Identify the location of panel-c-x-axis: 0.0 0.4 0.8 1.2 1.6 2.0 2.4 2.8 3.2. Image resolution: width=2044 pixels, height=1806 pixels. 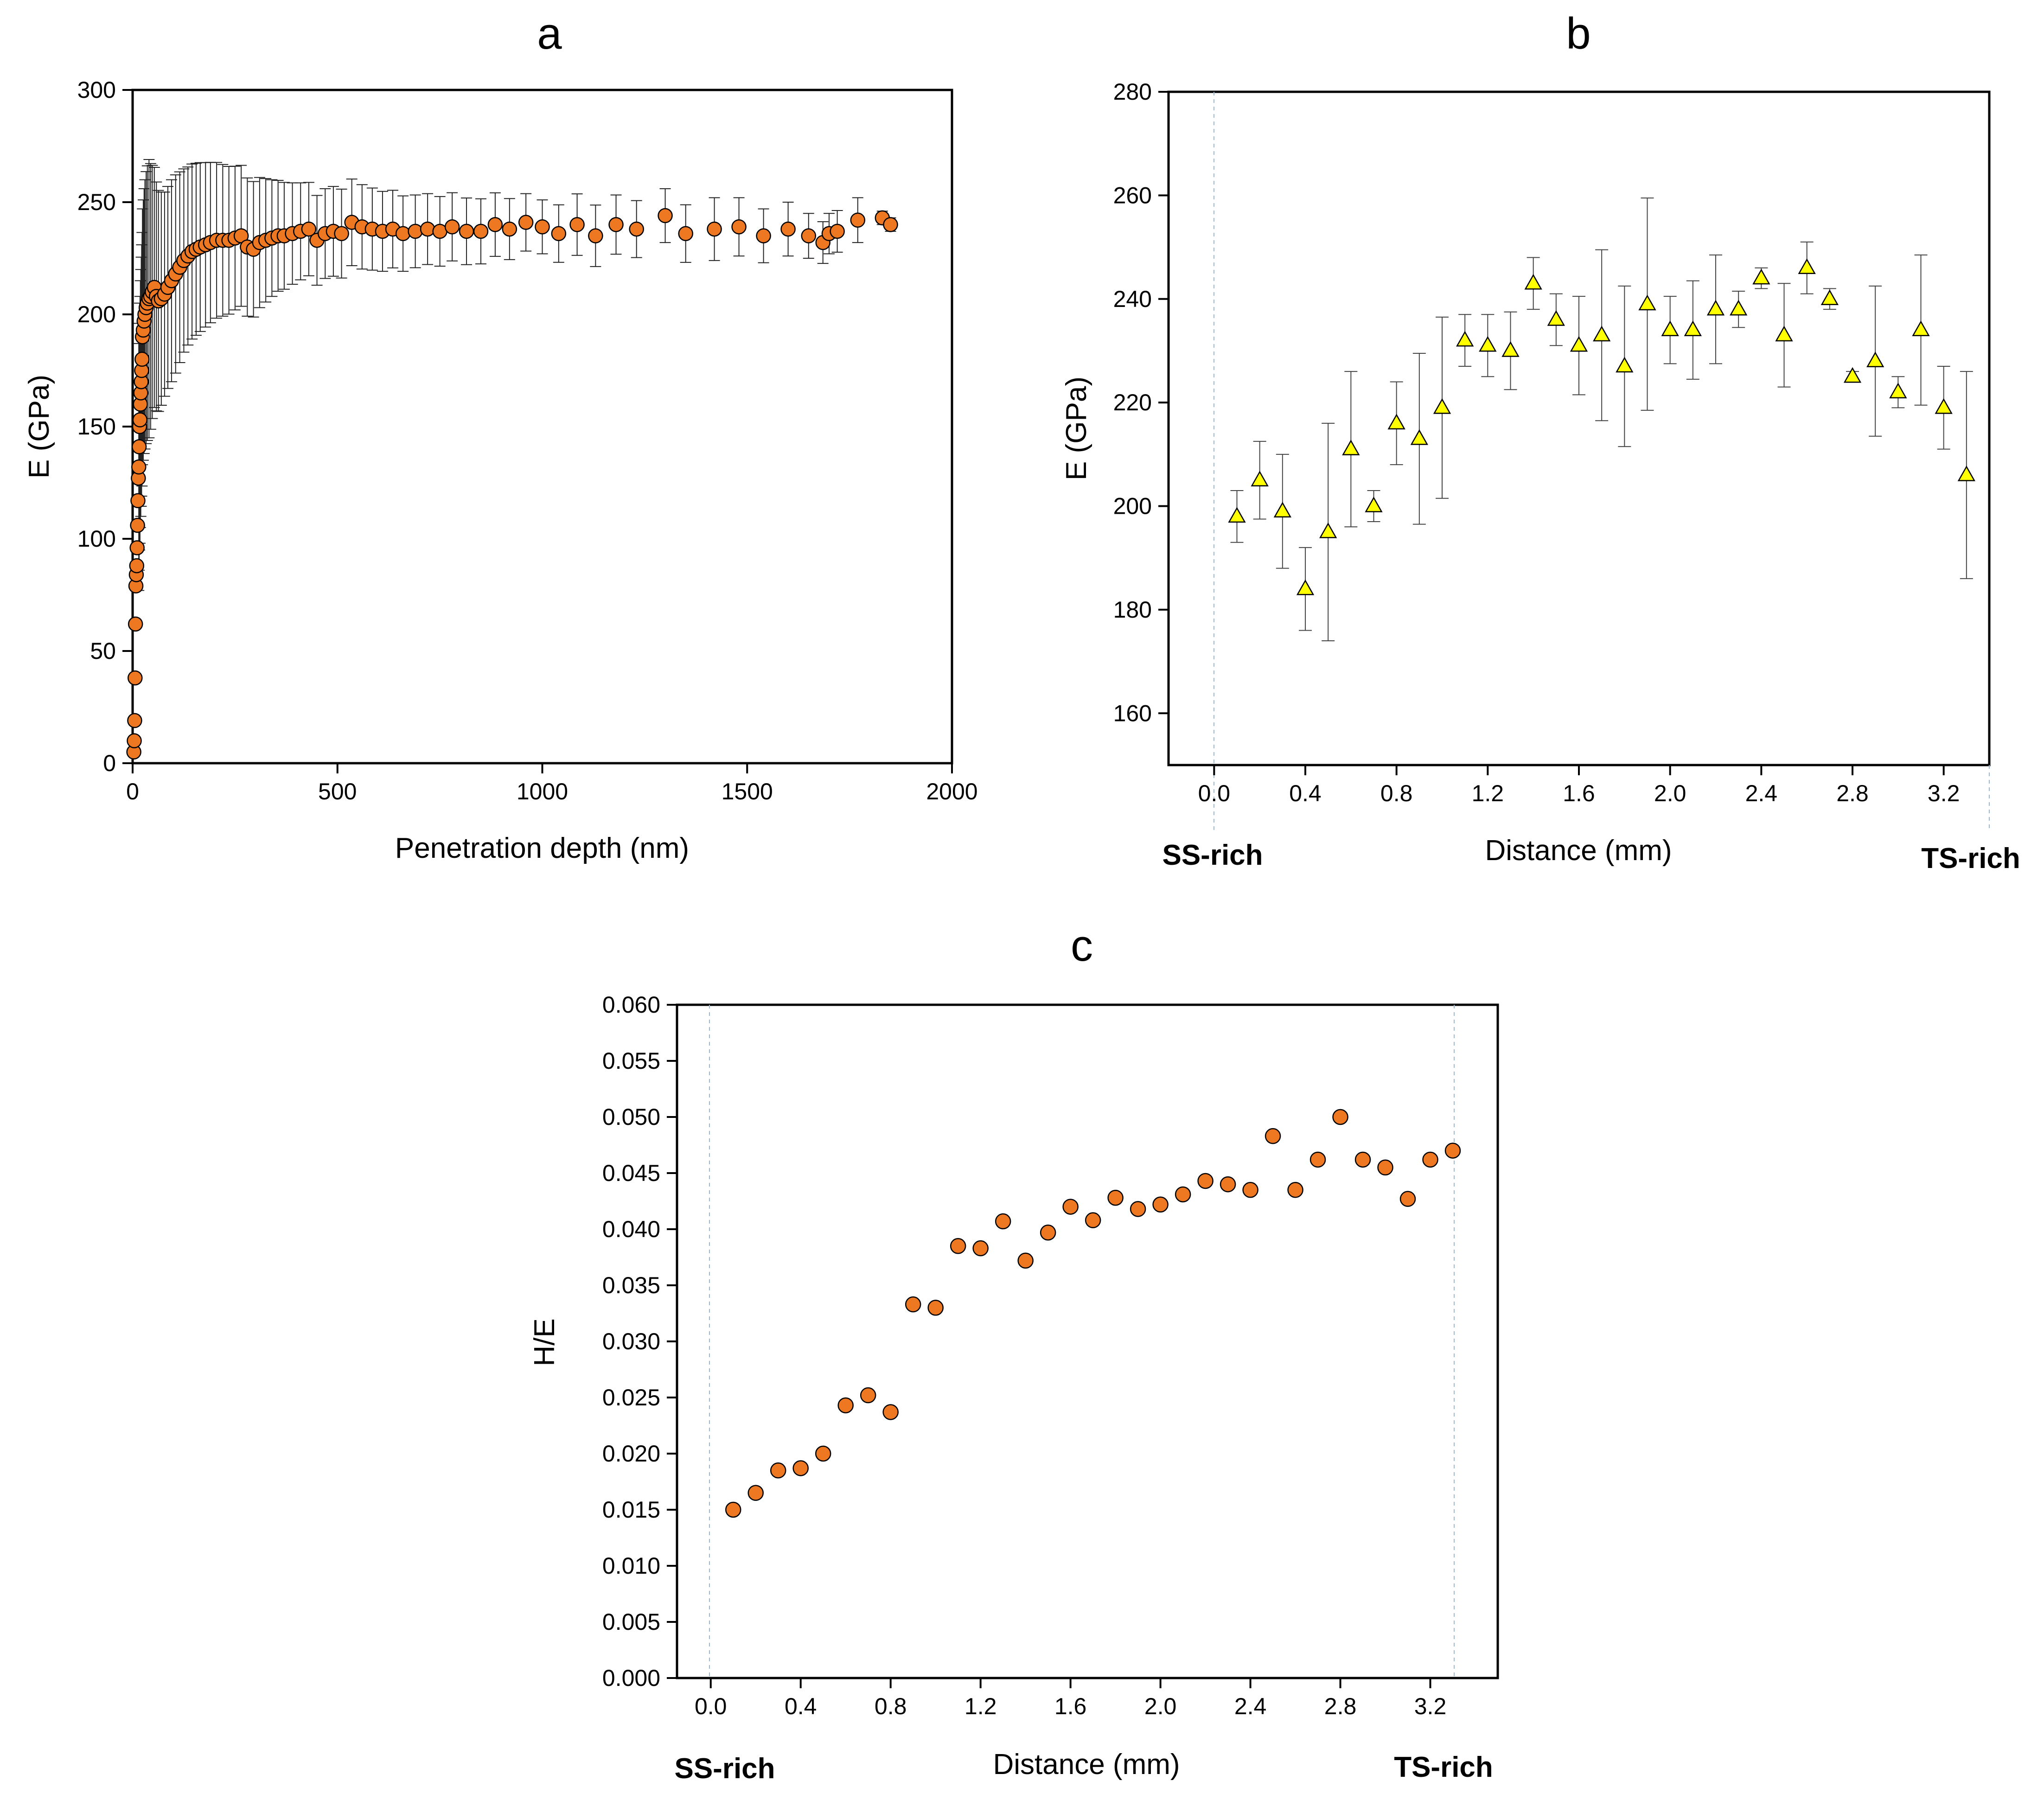
(1070, 1698).